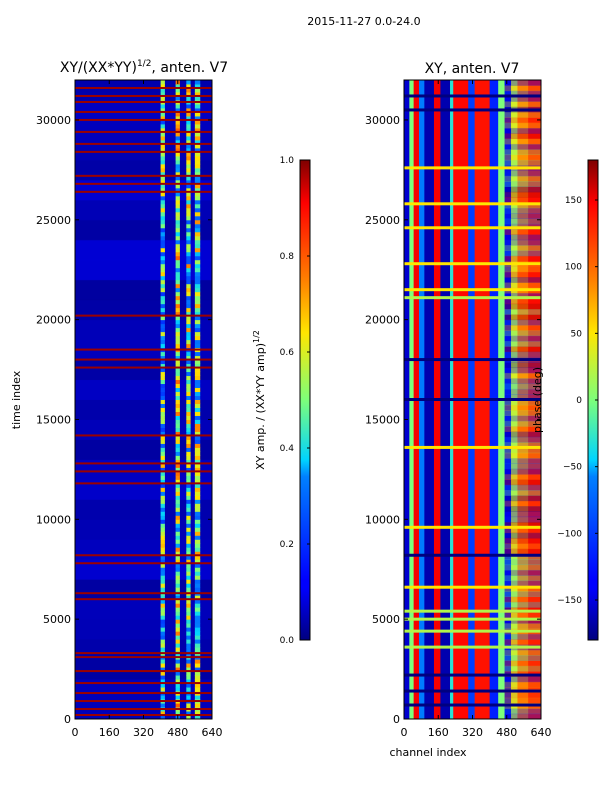 Image resolution: width=600 pixels, height=804 pixels. What do you see at coordinates (472, 732) in the screenshot?
I see `phase-xtick-label: 320` at bounding box center [472, 732].